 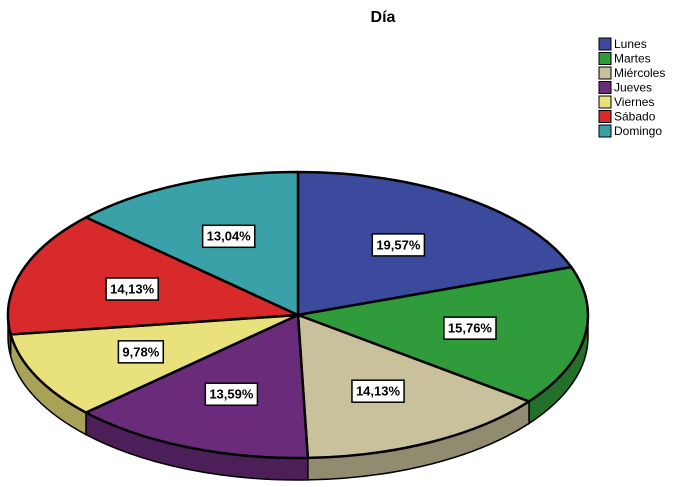 I want to click on data-label: 19,57%, so click(x=398, y=244).